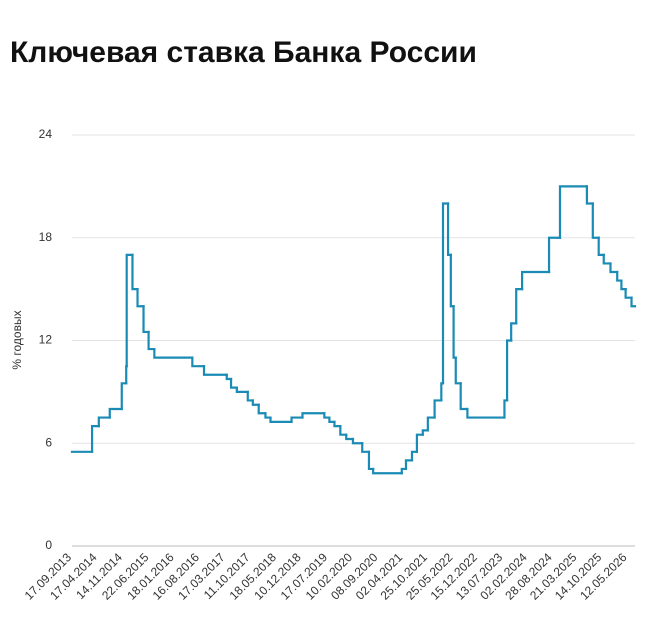 The image size is (647, 633). What do you see at coordinates (46, 134) in the screenshot?
I see `y-tick-label: 24` at bounding box center [46, 134].